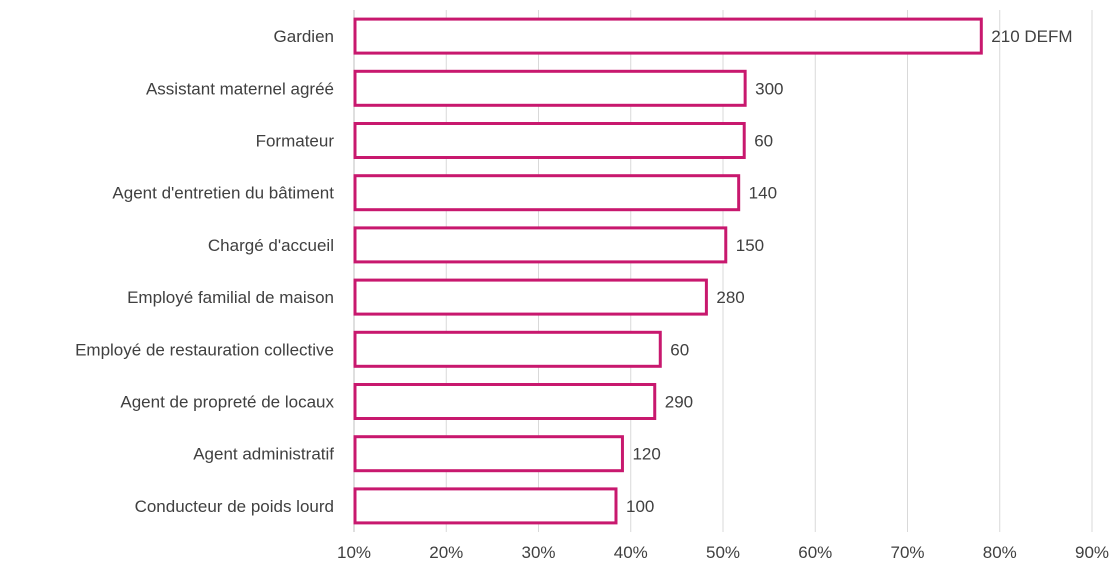  Describe the element at coordinates (646, 454) in the screenshot. I see `data-label: 120` at that location.